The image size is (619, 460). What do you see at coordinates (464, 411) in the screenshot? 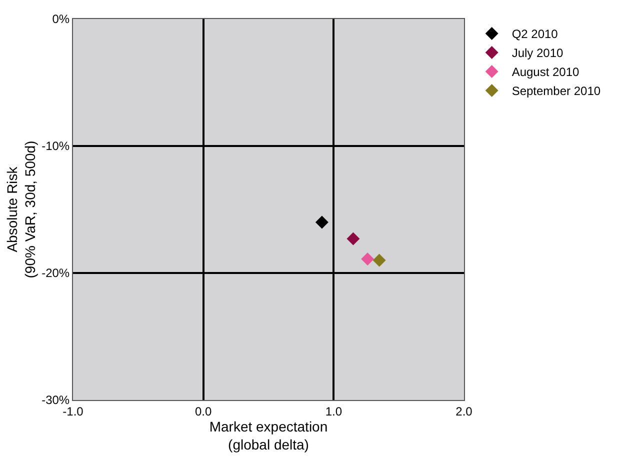
I see `x-tick-label: 2.0` at bounding box center [464, 411].